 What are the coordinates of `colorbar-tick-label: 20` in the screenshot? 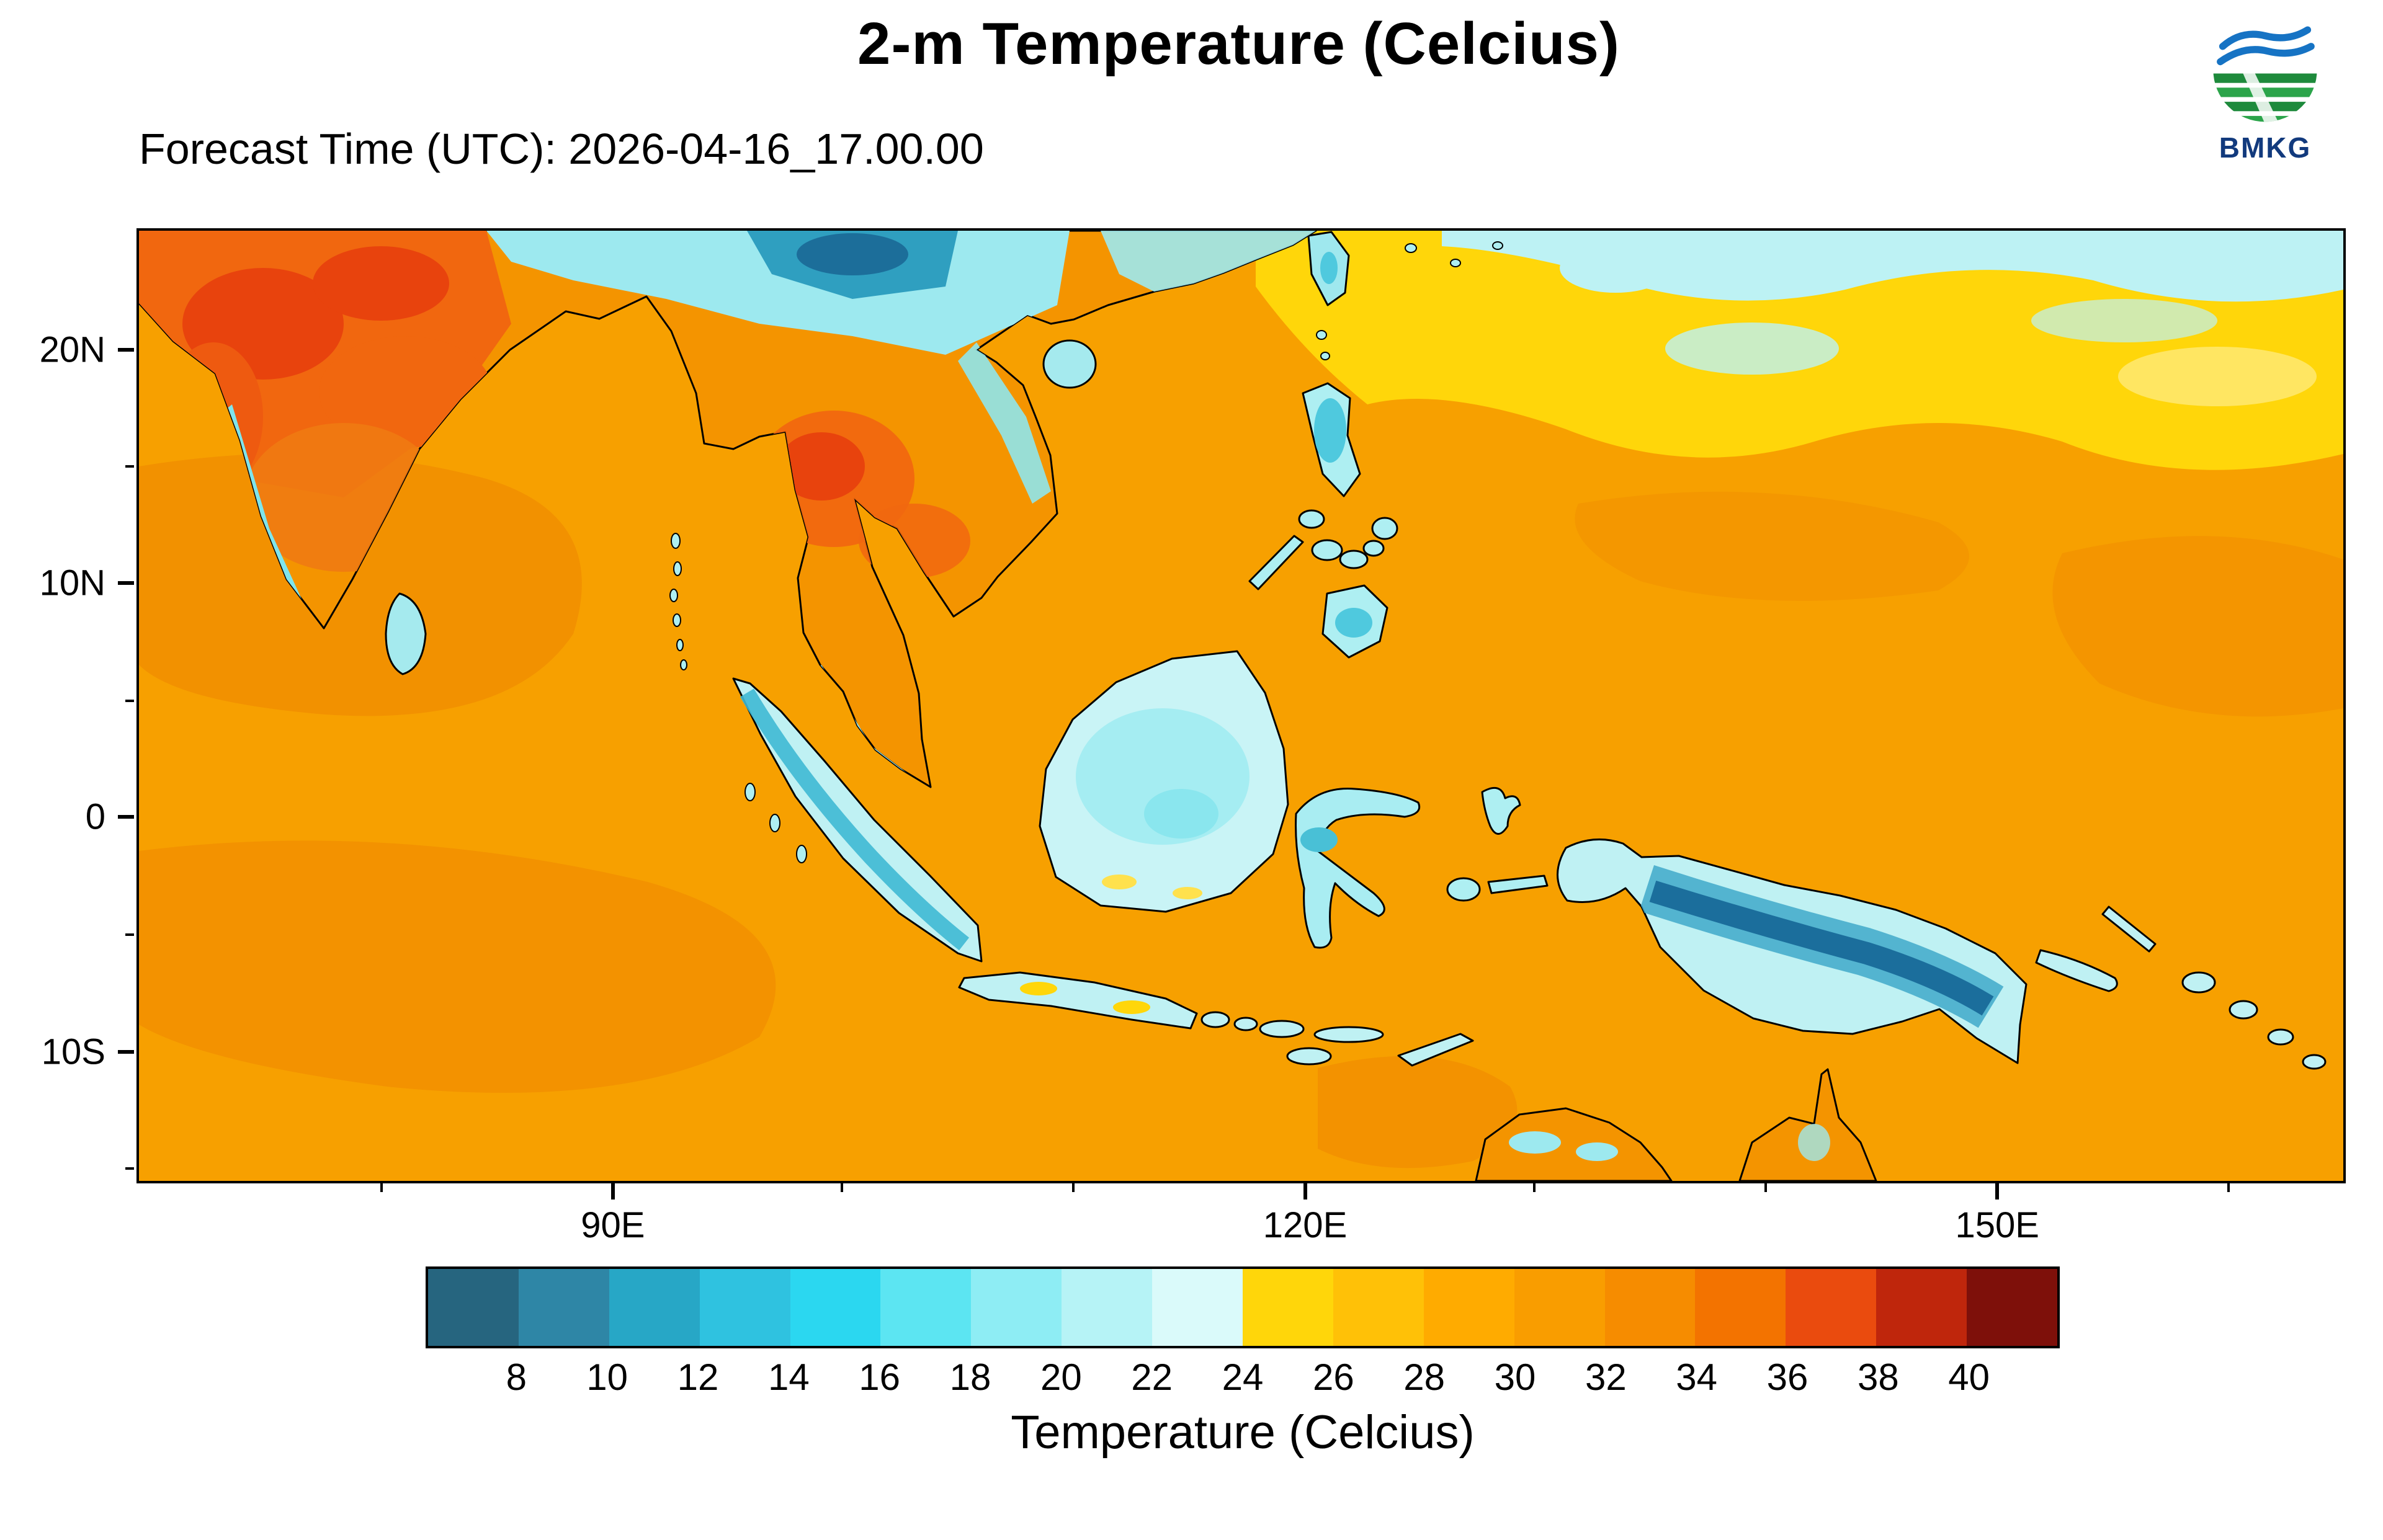 It's located at (1061, 1377).